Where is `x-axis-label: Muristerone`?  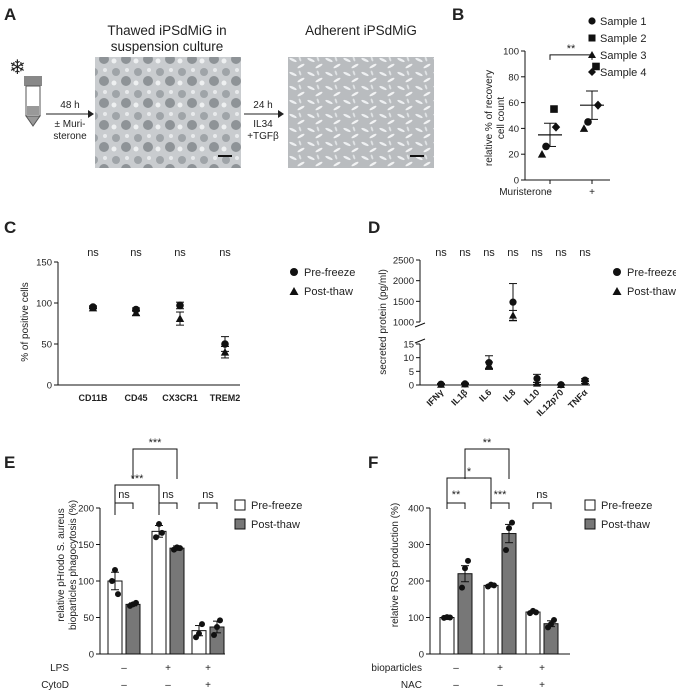 x-axis-label: Muristerone is located at coordinates (525, 192).